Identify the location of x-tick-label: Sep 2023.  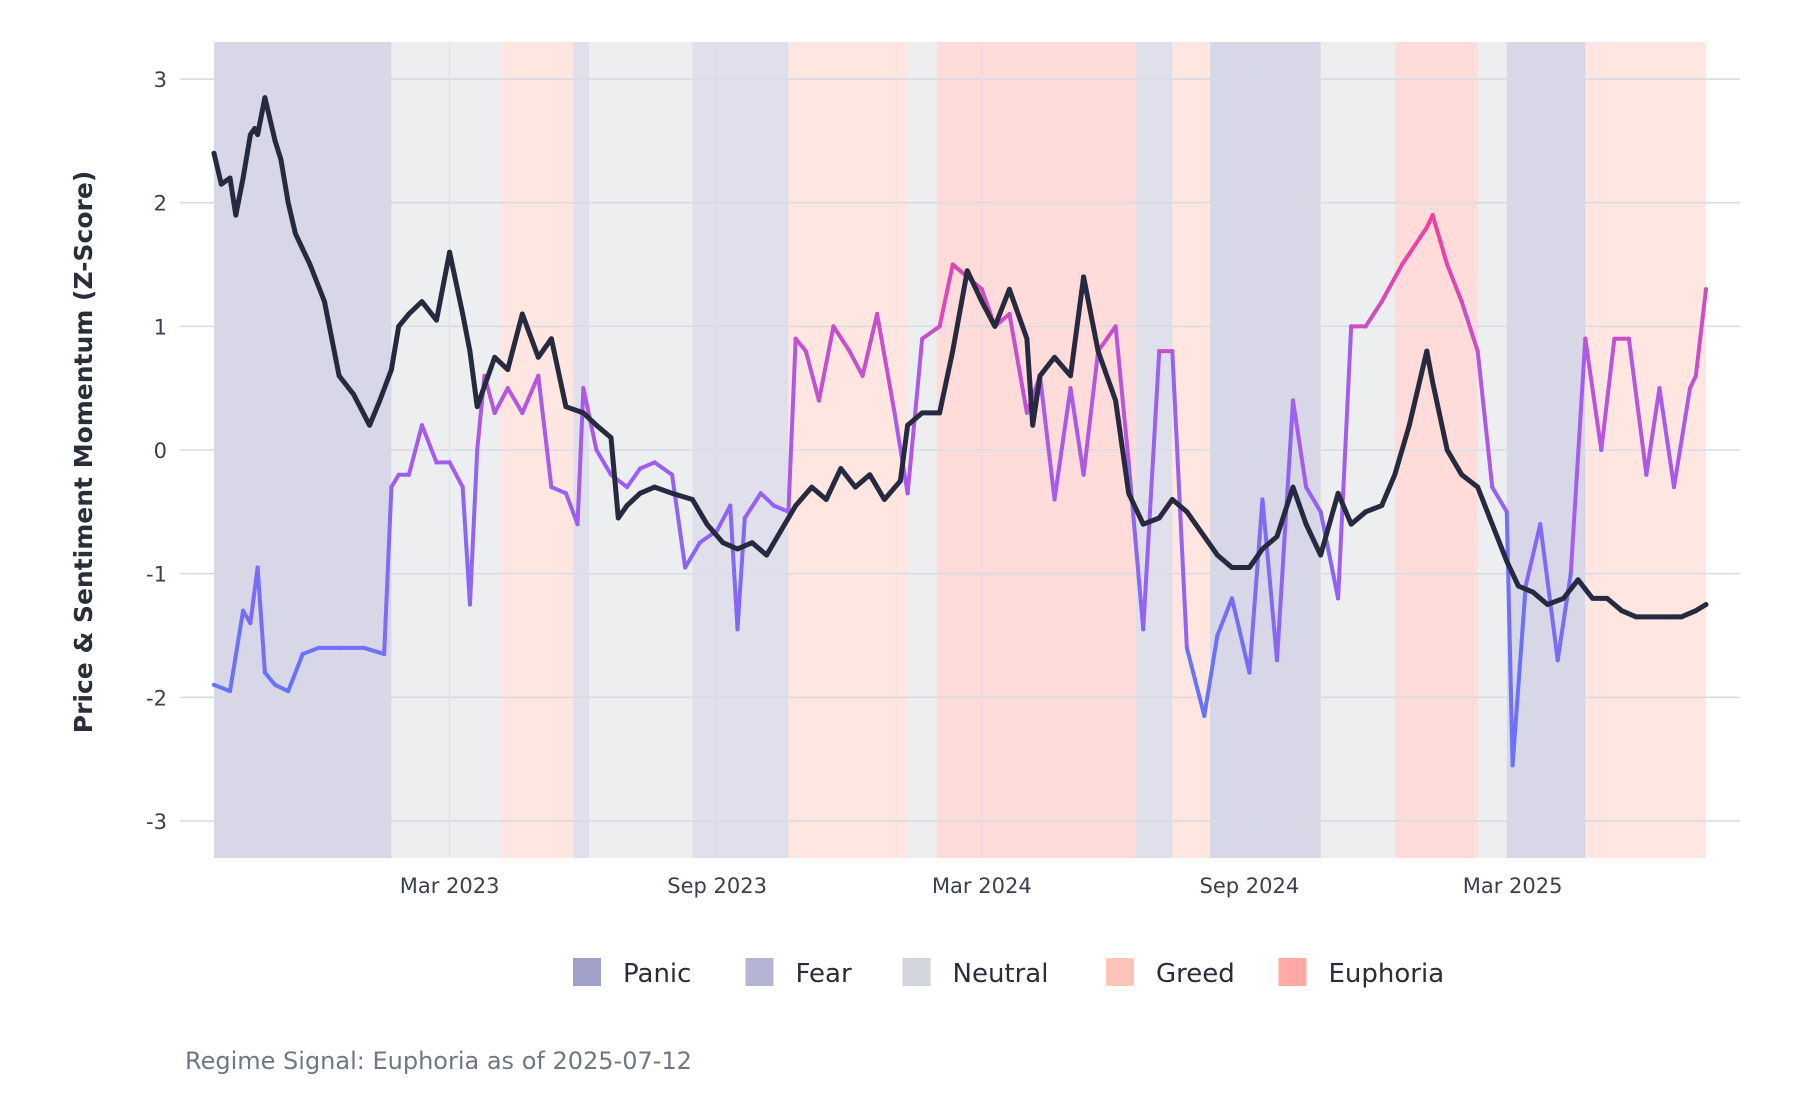
(717, 886).